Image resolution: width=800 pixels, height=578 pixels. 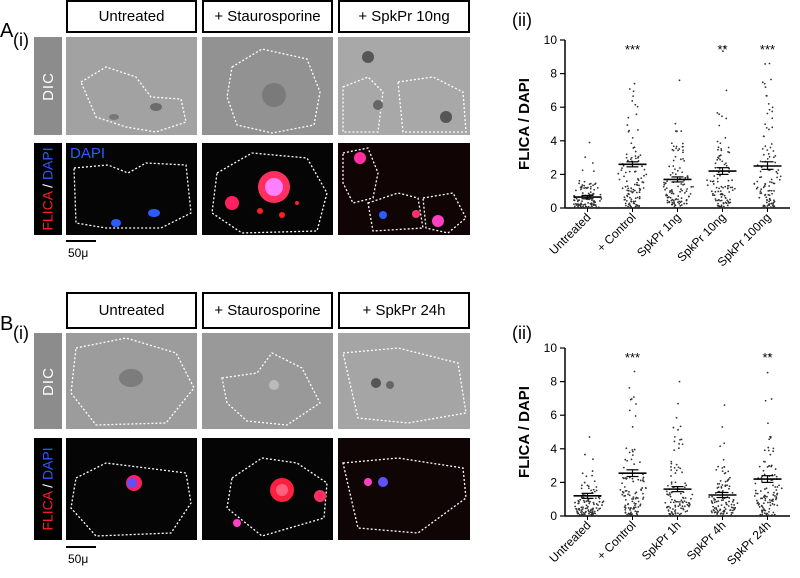 What do you see at coordinates (553, 449) in the screenshot?
I see `chart-b-ytick-label-2: 4` at bounding box center [553, 449].